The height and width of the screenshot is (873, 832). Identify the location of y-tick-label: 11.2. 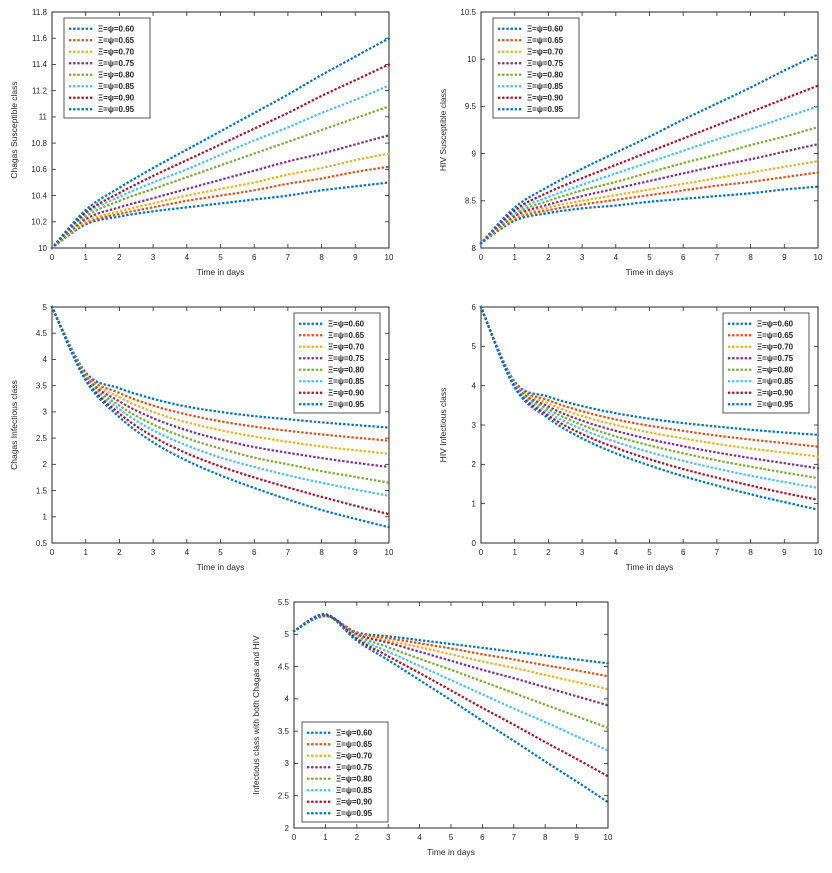
(40, 90).